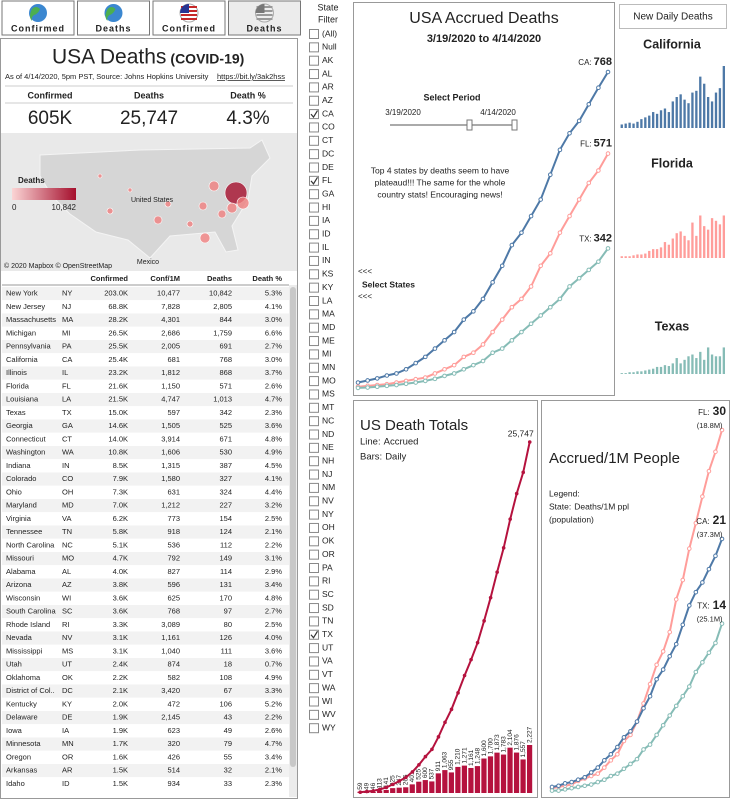 The width and height of the screenshot is (730, 800). What do you see at coordinates (293, 527) in the screenshot?
I see `scrollbar-thumb` at bounding box center [293, 527].